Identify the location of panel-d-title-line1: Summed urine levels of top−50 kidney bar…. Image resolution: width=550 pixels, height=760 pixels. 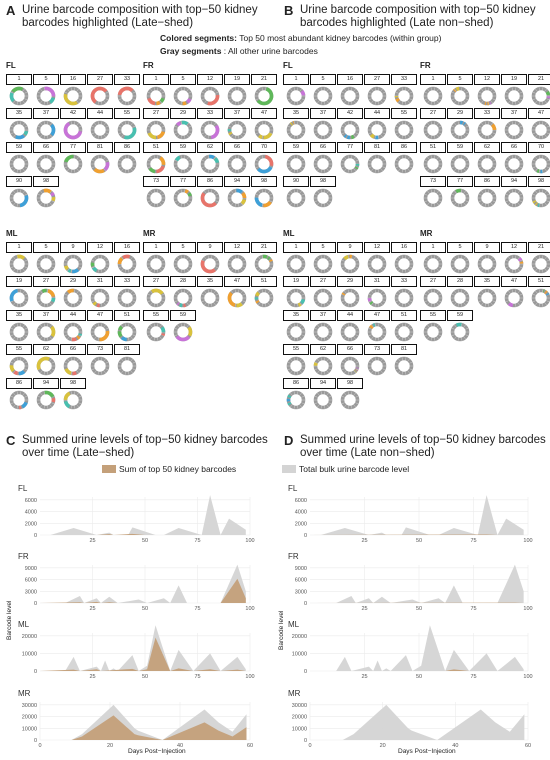
(423, 440).